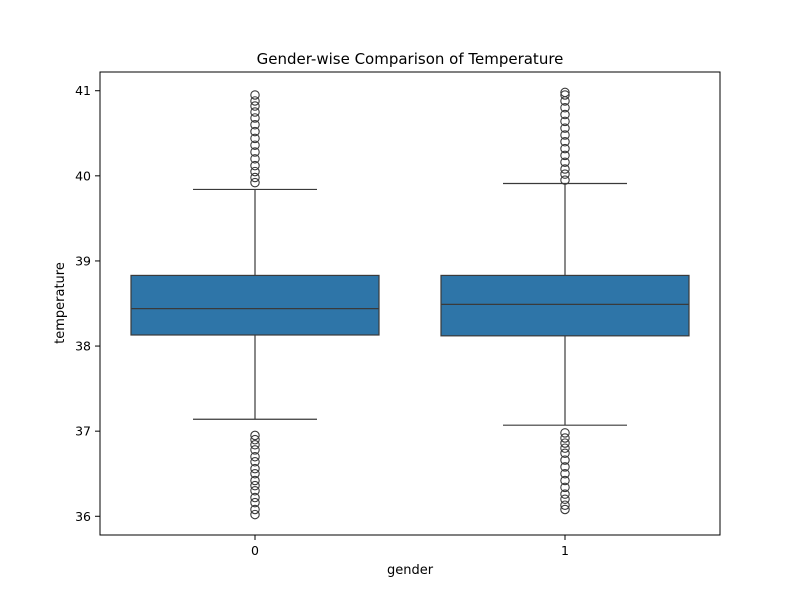 Image resolution: width=800 pixels, height=600 pixels. Describe the element at coordinates (87, 303) in the screenshot. I see `y-axis: 36 37 38 39 40 41` at that location.